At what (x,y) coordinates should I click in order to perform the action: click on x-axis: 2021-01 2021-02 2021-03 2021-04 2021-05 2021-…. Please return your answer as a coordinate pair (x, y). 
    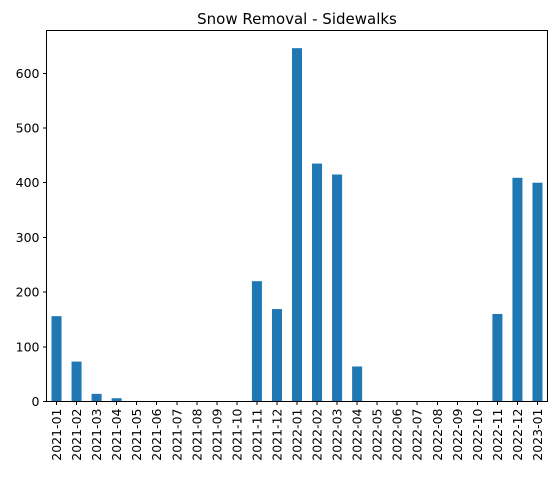
    Looking at the image, I should click on (297, 431).